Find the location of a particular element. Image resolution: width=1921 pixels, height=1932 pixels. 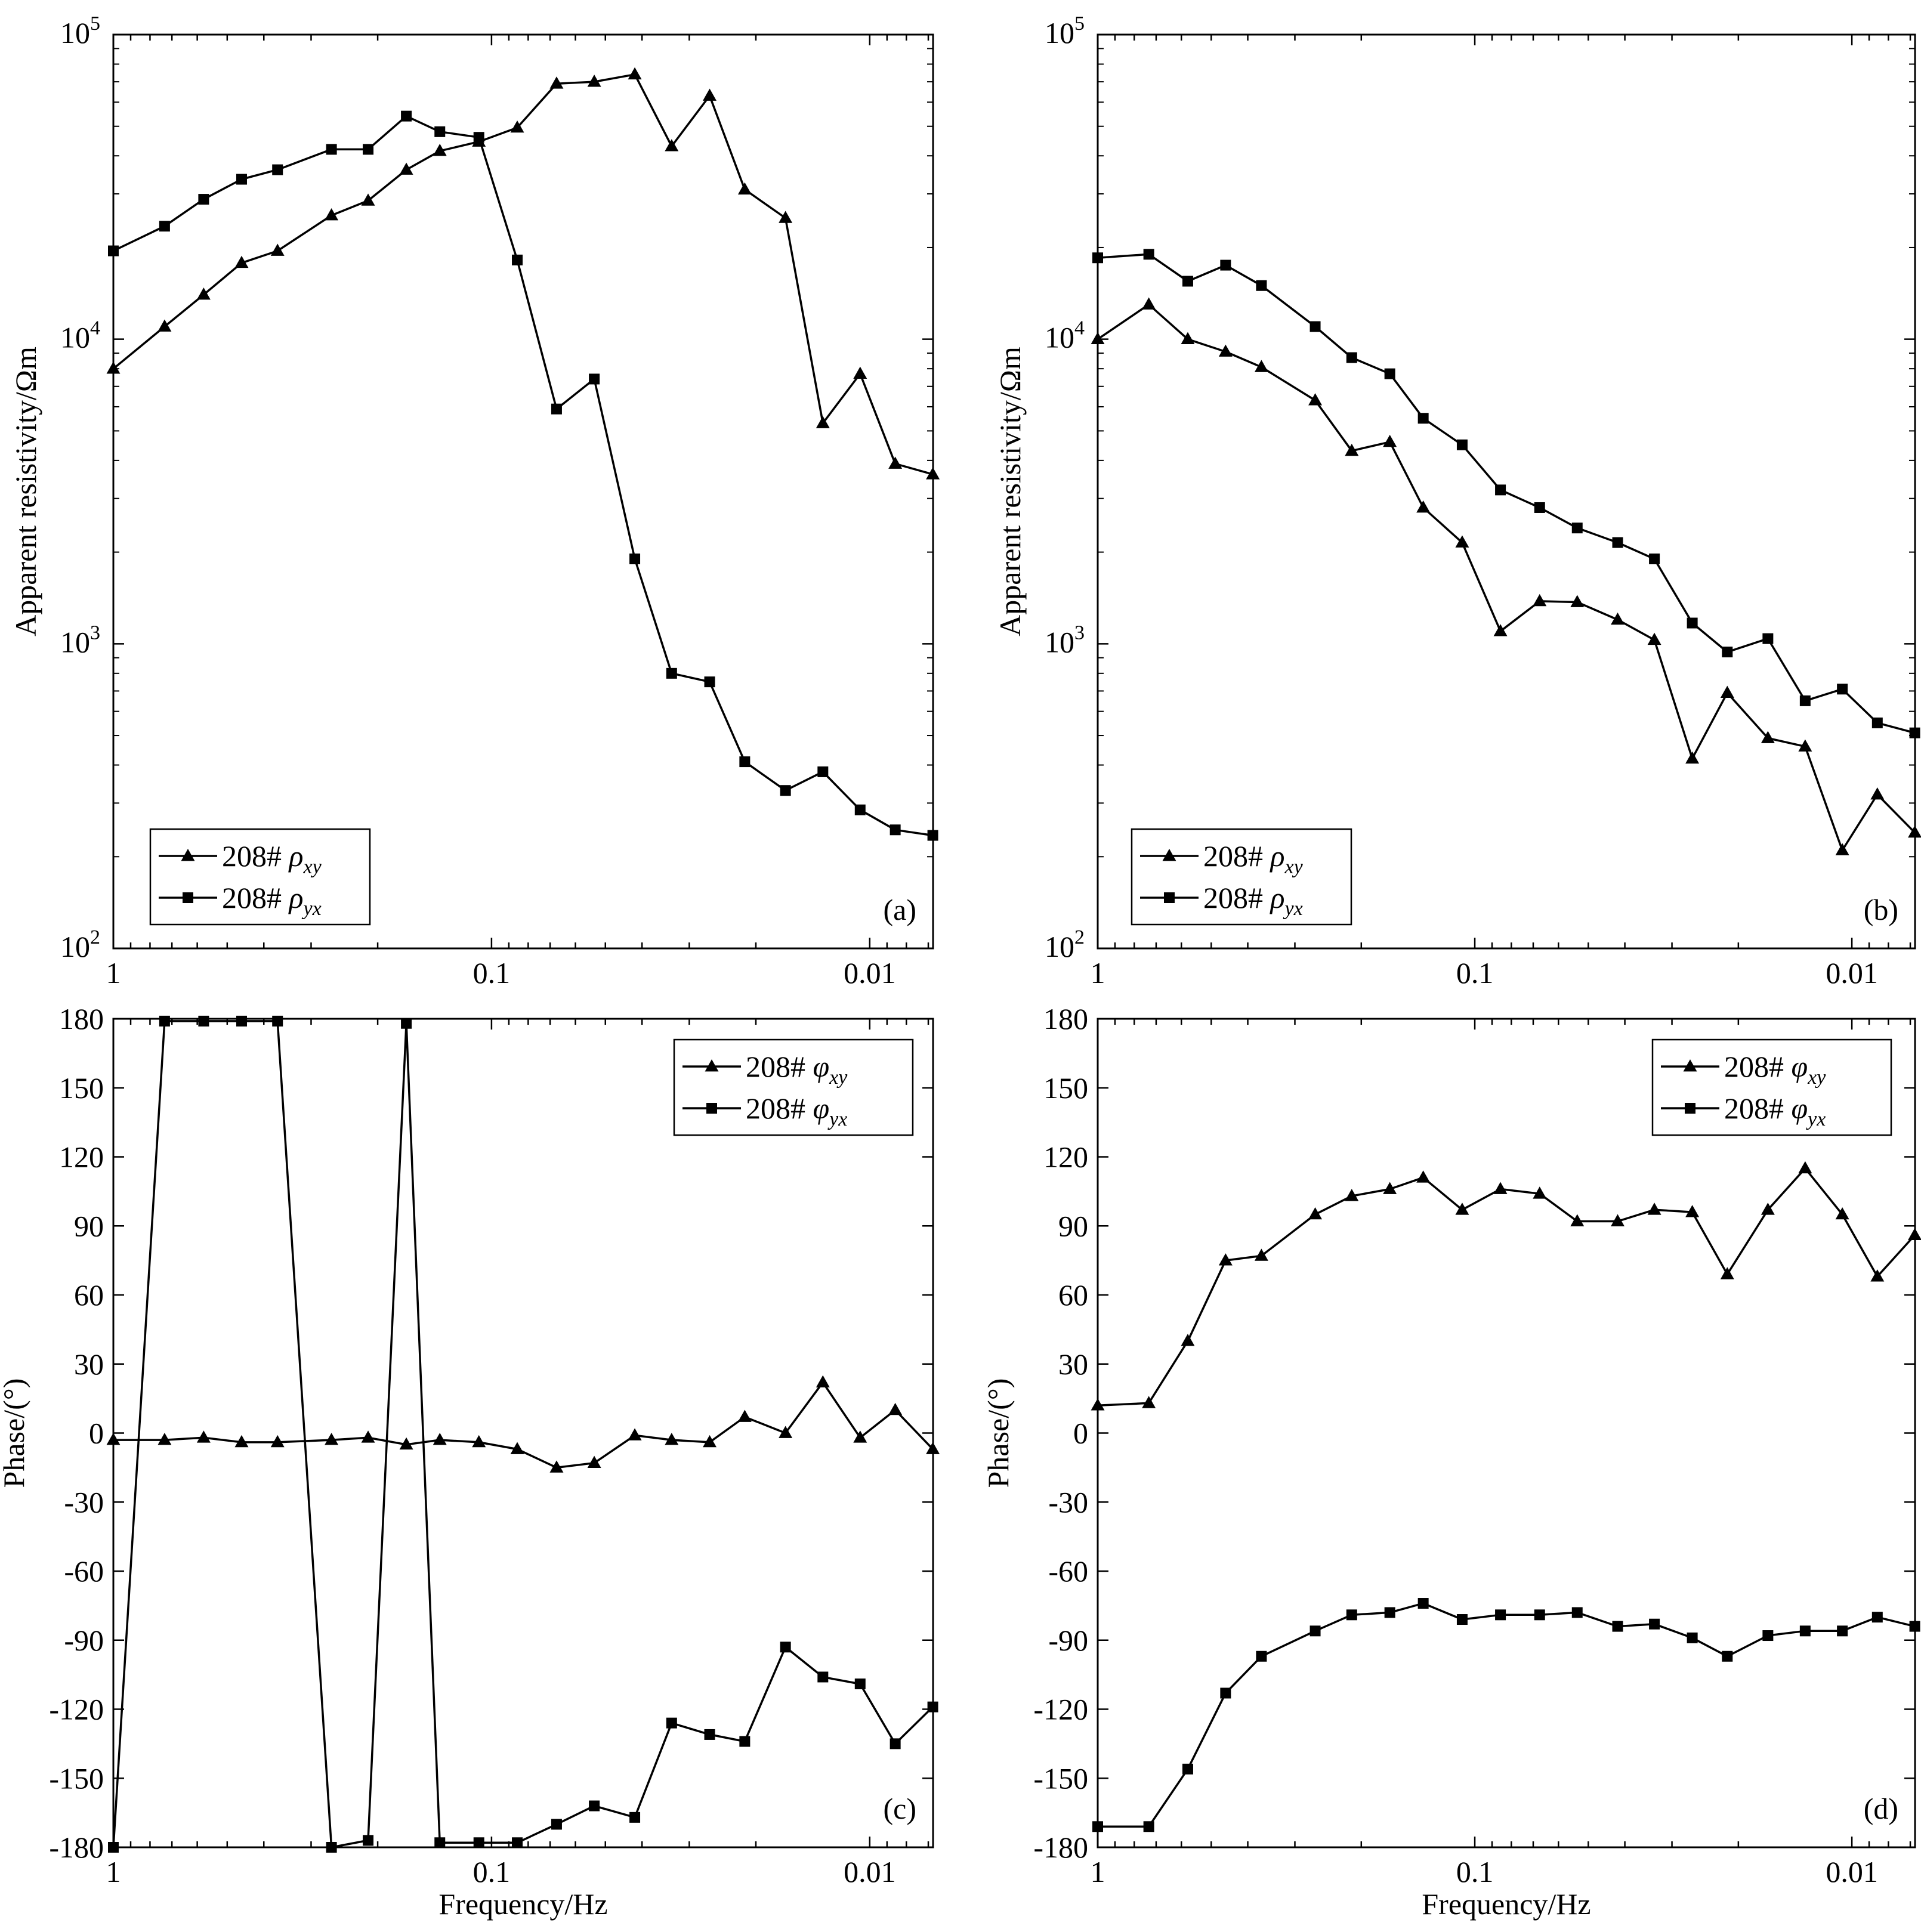

y-tick-label: -180 is located at coordinates (1060, 1847).